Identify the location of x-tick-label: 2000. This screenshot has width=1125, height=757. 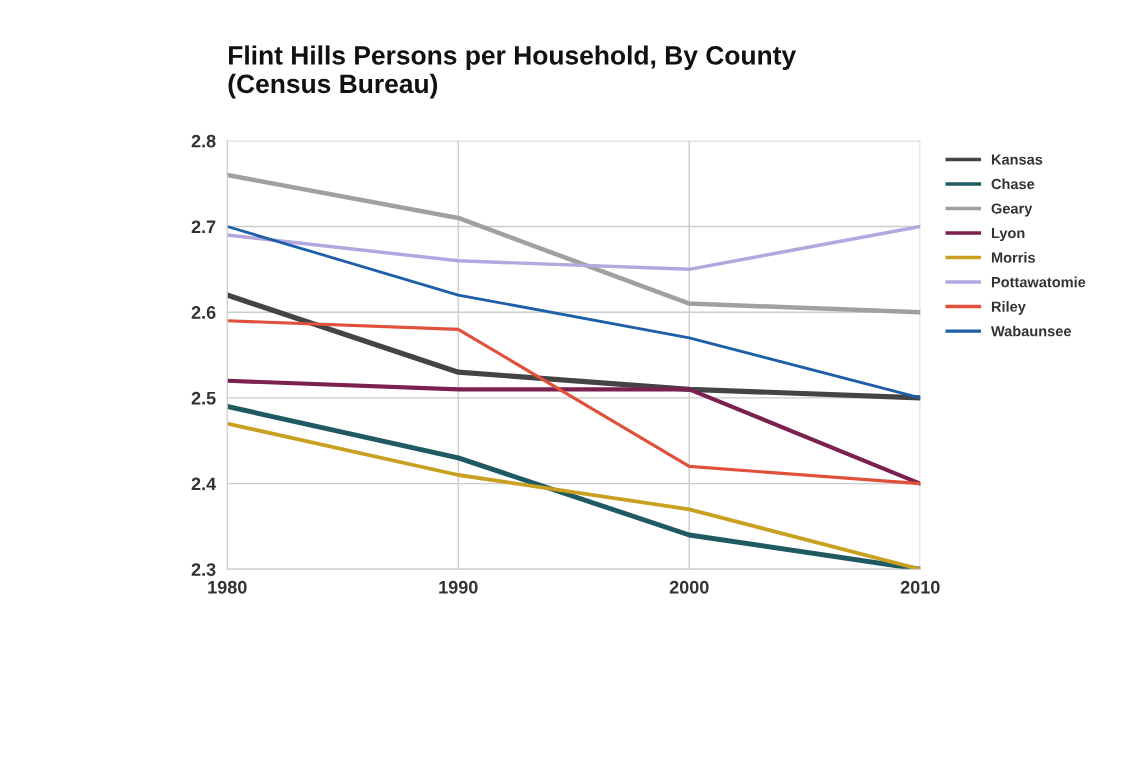
(689, 587).